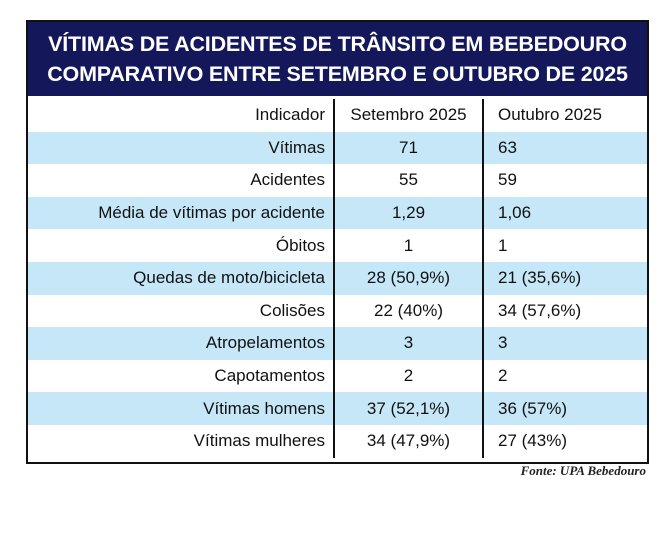 The width and height of the screenshot is (672, 539). I want to click on indicator-cell: Óbitos, so click(181, 245).